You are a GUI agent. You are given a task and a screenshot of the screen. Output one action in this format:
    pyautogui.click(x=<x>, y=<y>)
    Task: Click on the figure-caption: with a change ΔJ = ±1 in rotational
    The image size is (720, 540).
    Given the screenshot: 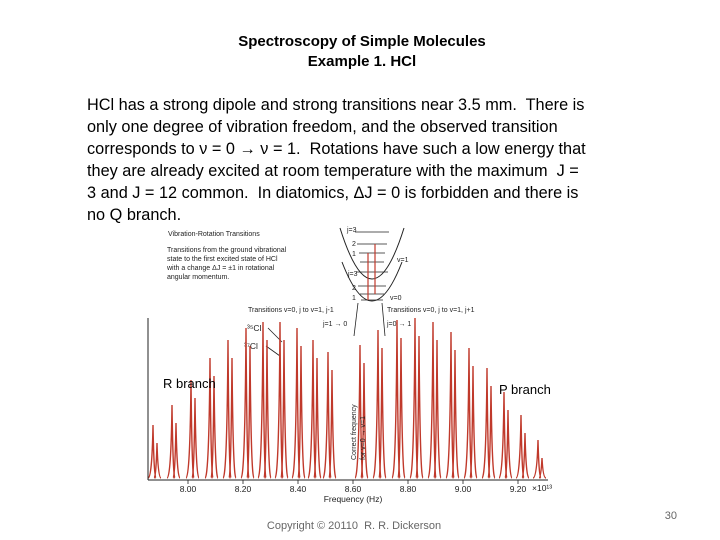 What is the action you would take?
    pyautogui.click(x=220, y=268)
    